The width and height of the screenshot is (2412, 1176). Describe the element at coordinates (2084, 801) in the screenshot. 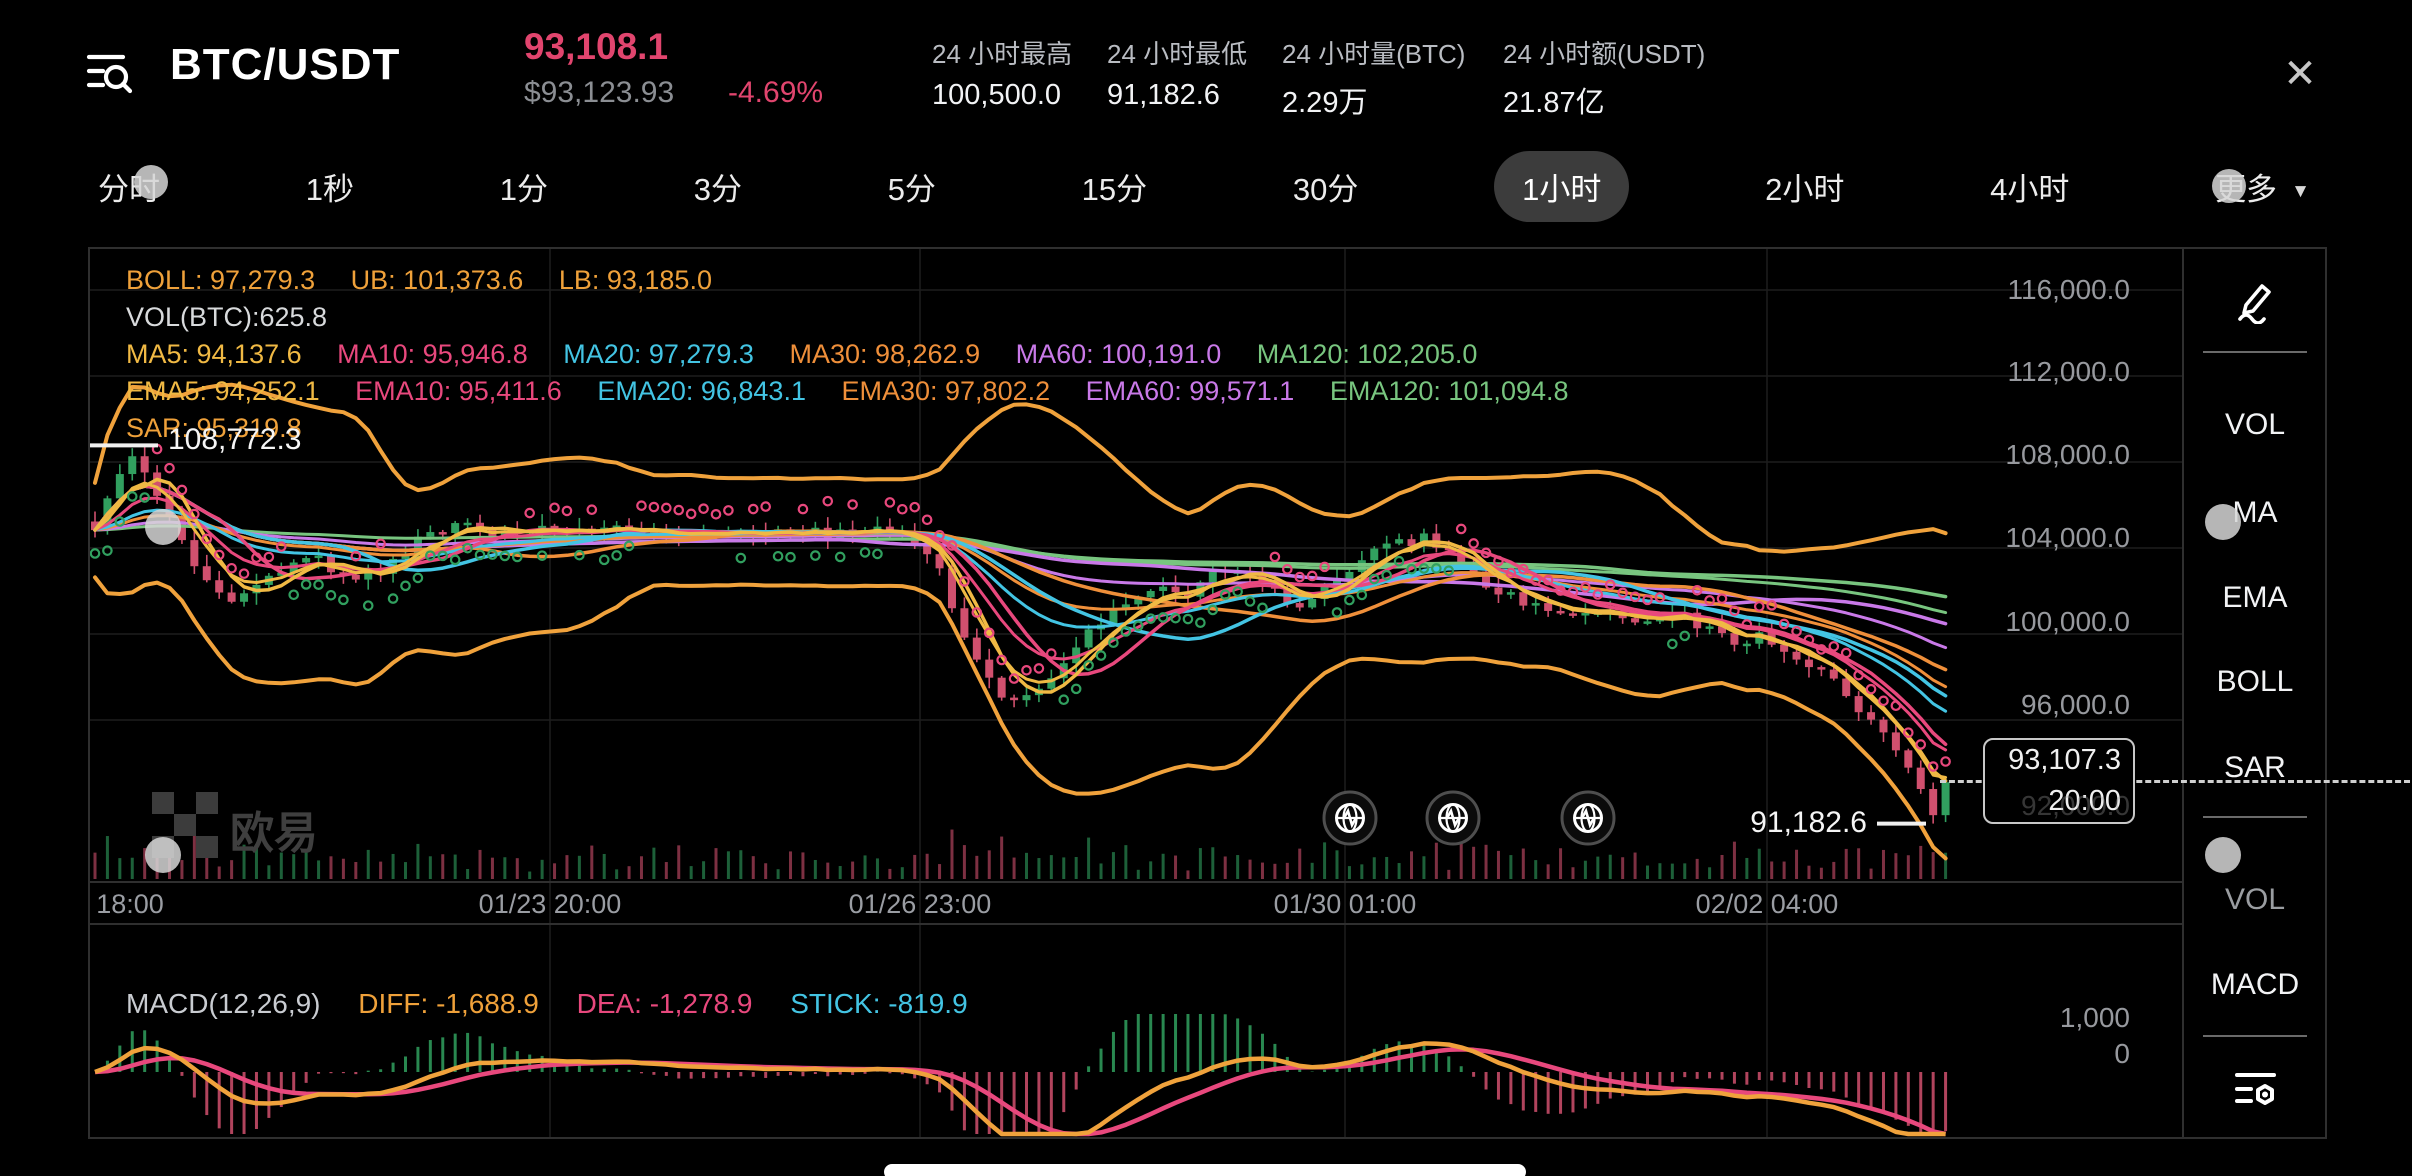

I see `last-price-tag-time: 20:00` at that location.